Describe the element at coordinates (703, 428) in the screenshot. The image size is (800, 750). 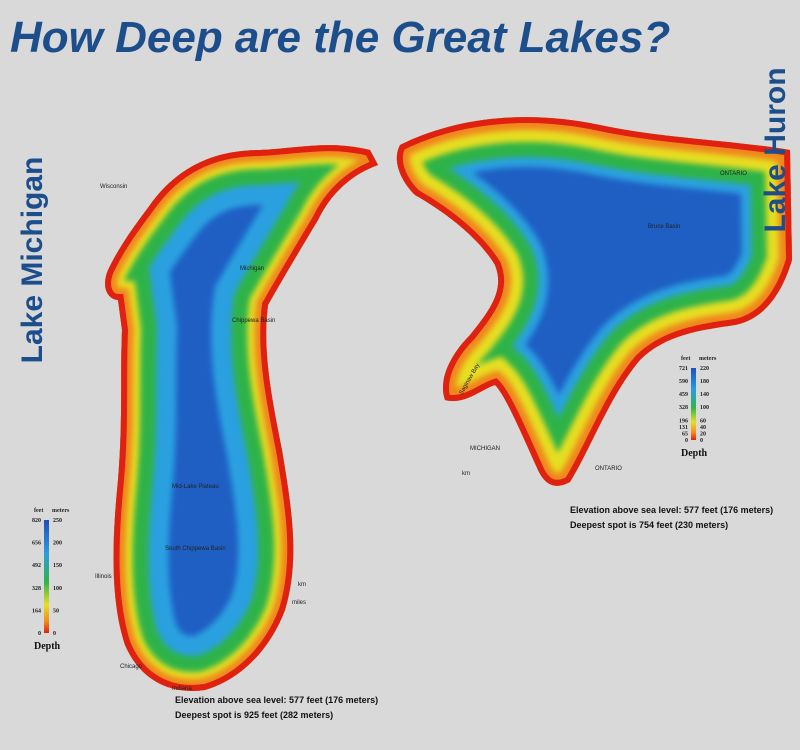
I see `legend-meters-label: 40` at that location.